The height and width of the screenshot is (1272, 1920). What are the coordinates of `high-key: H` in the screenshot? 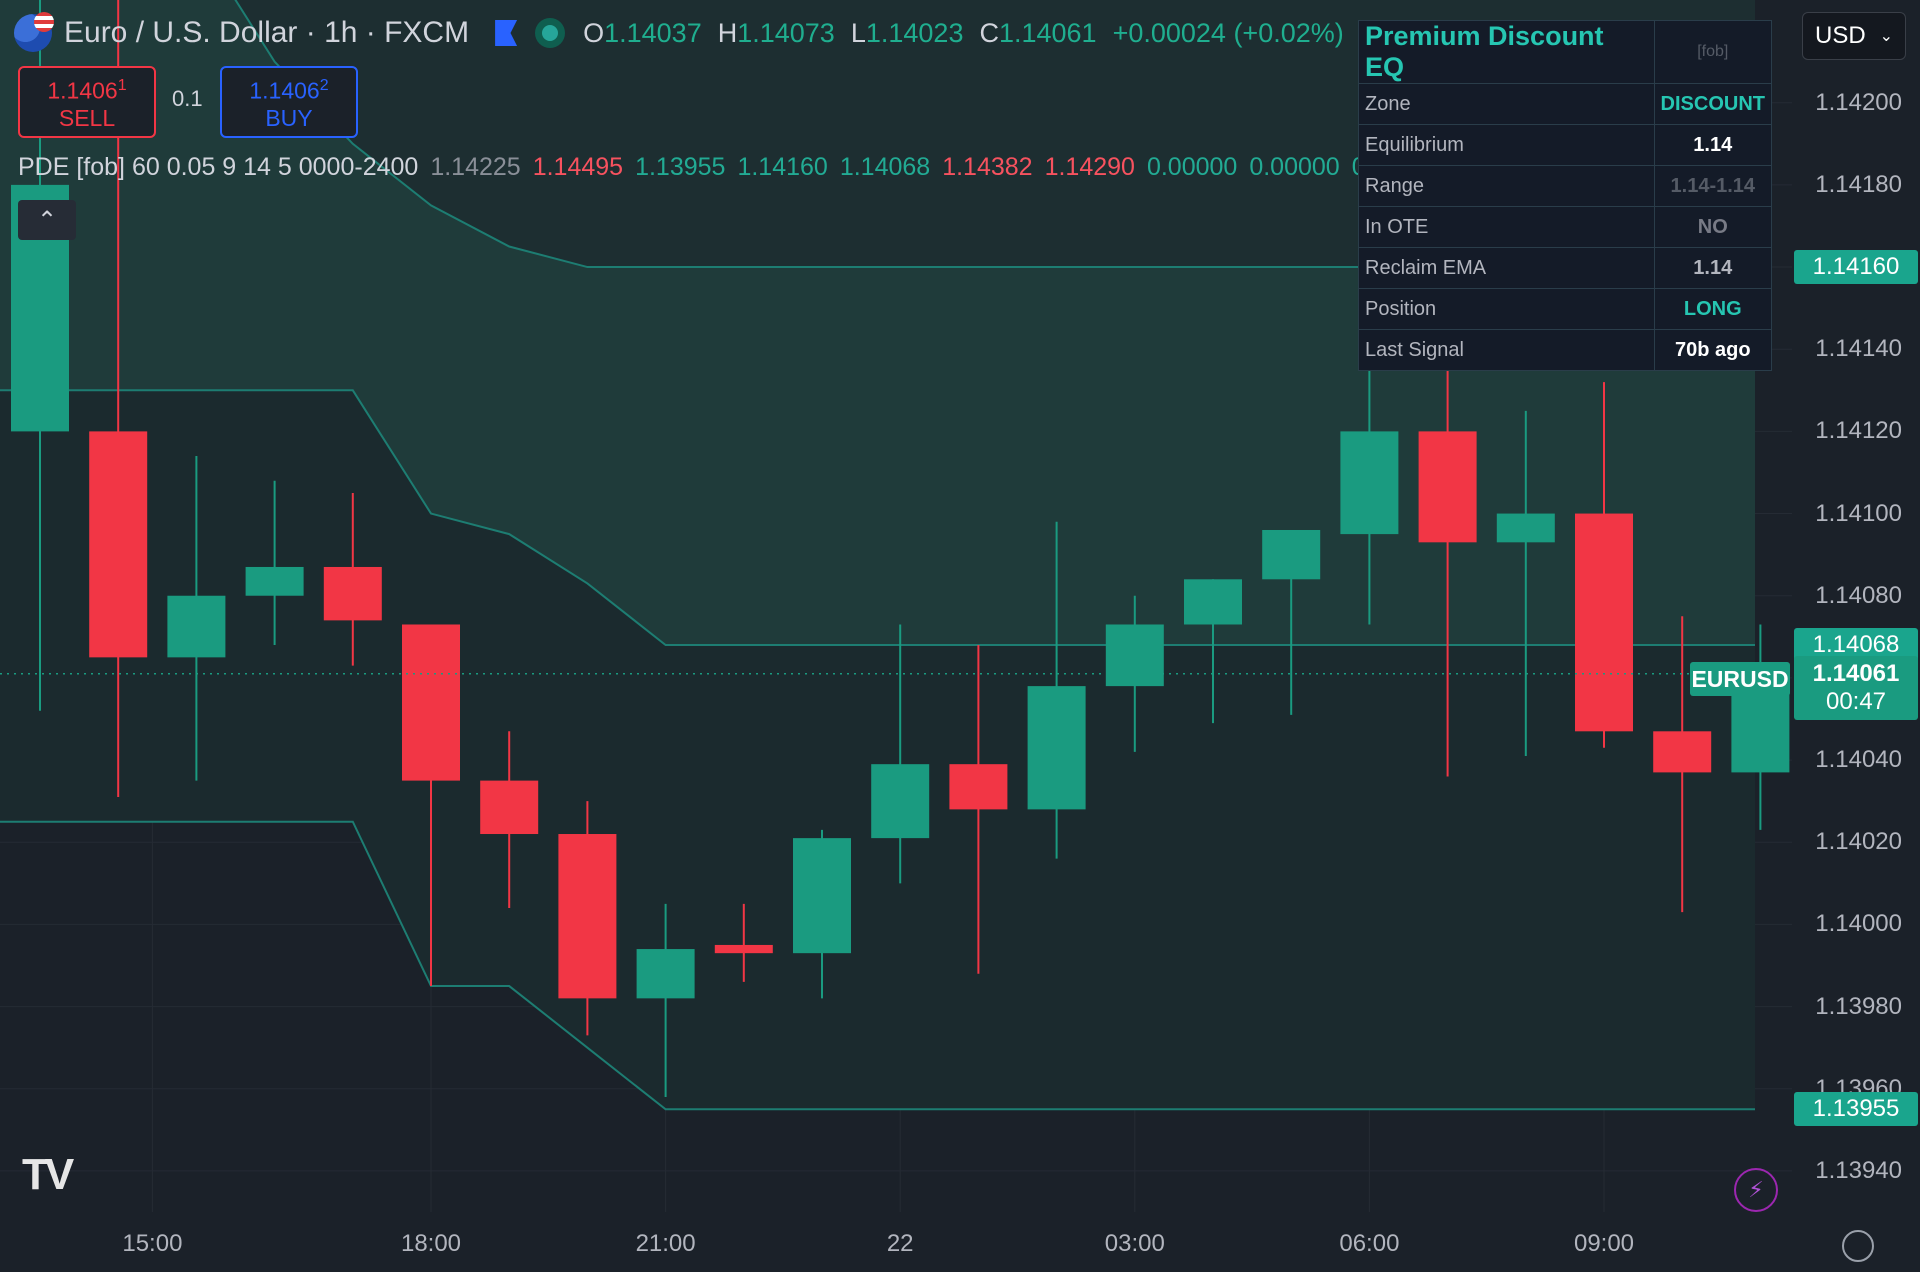 It's located at (727, 32).